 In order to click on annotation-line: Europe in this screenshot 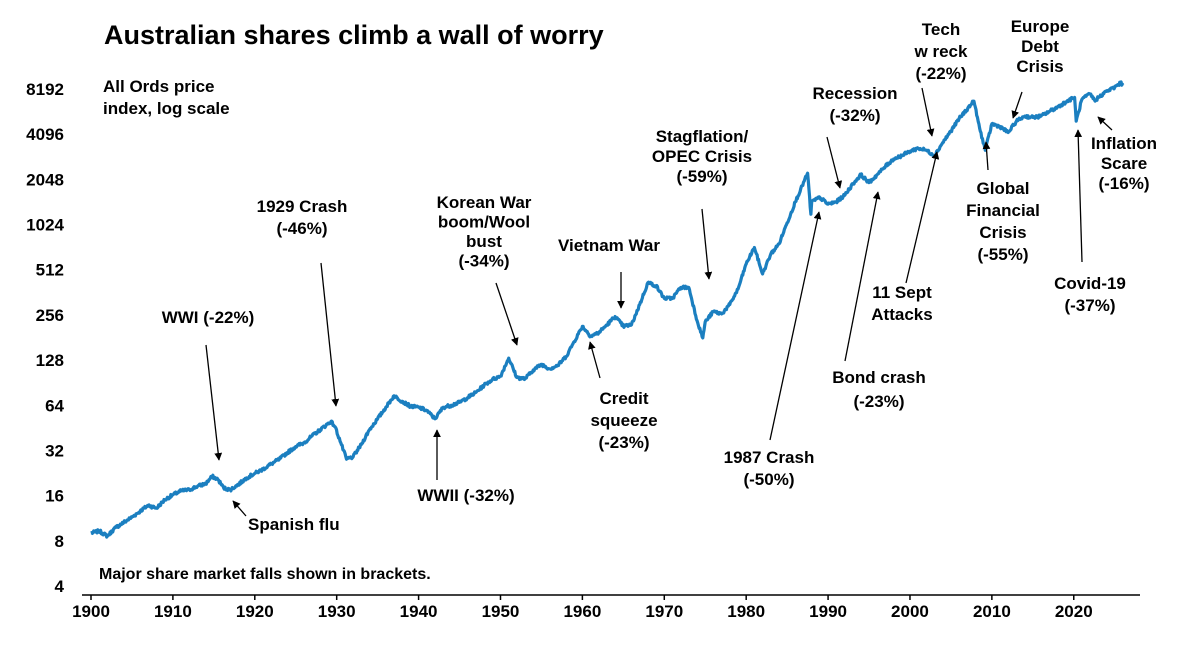, I will do `click(1040, 26)`.